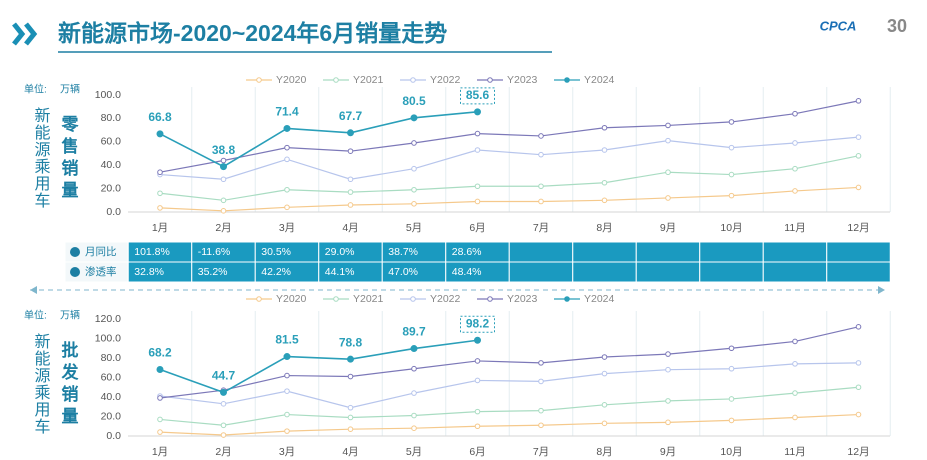 The image size is (927, 460). I want to click on row-icon, so click(75, 272).